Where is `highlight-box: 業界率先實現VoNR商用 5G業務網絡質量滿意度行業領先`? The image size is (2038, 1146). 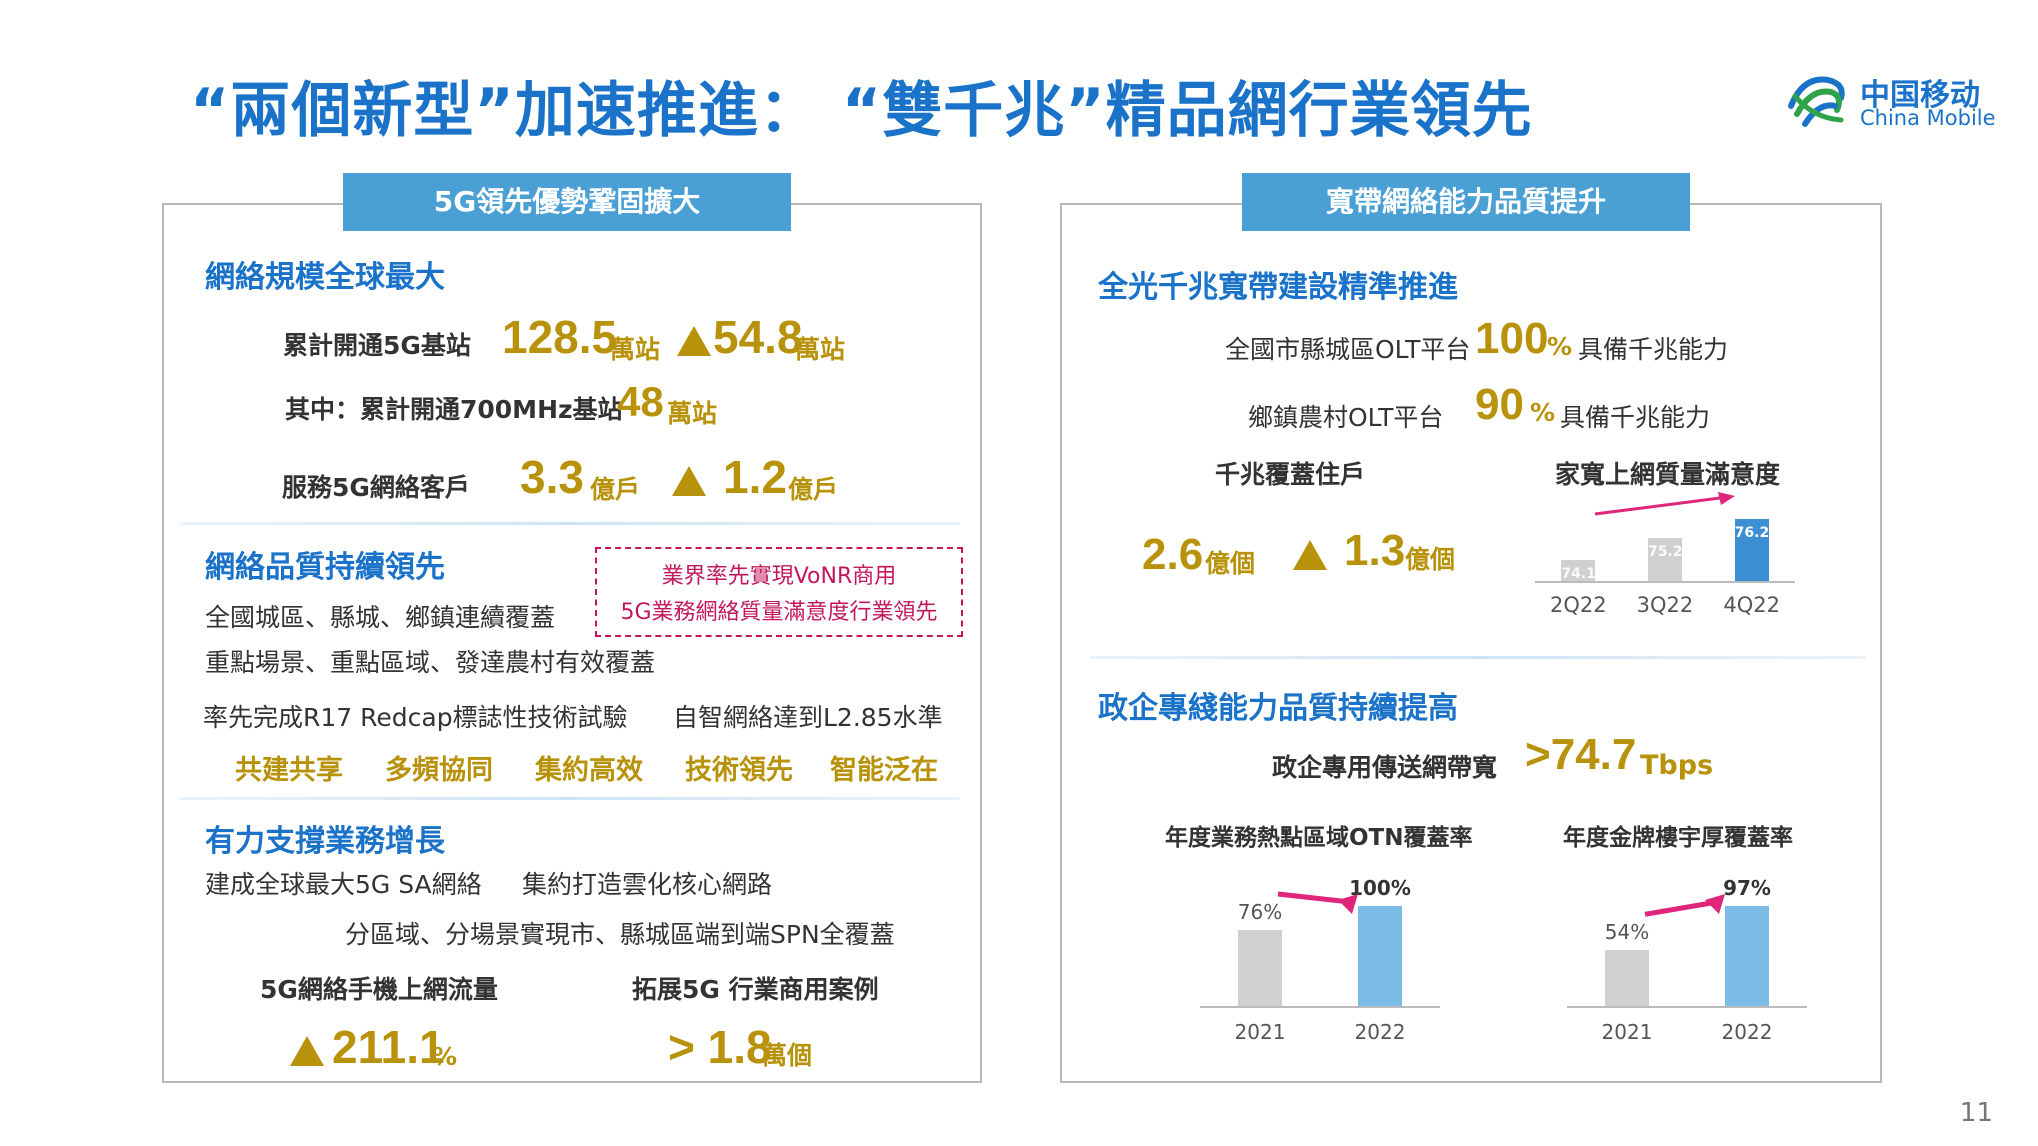
highlight-box: 業界率先實現VoNR商用 5G業務網絡質量滿意度行業領先 is located at coordinates (779, 592).